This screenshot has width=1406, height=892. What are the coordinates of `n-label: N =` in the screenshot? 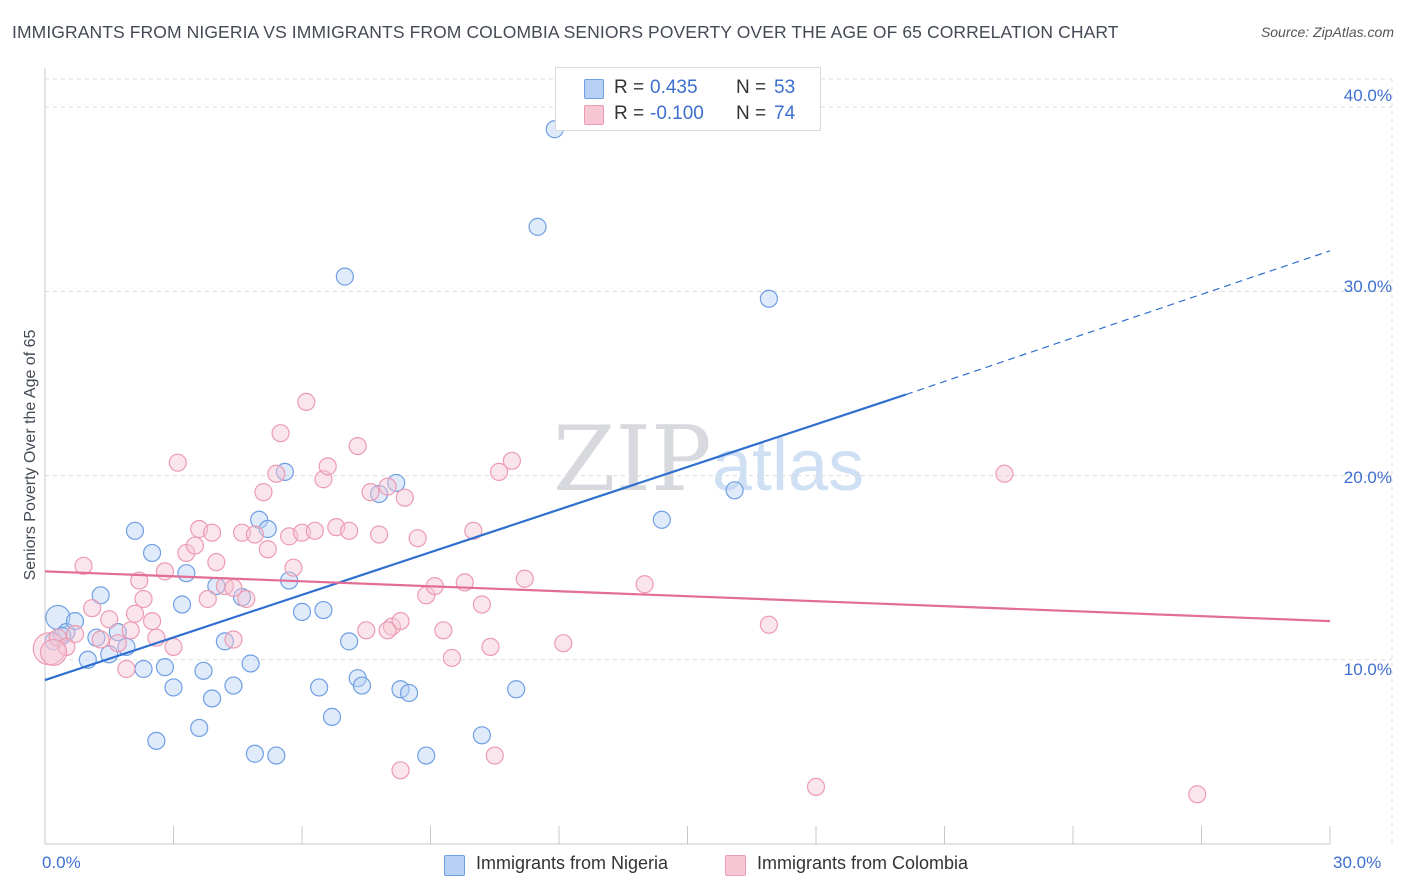 It's located at (751, 113).